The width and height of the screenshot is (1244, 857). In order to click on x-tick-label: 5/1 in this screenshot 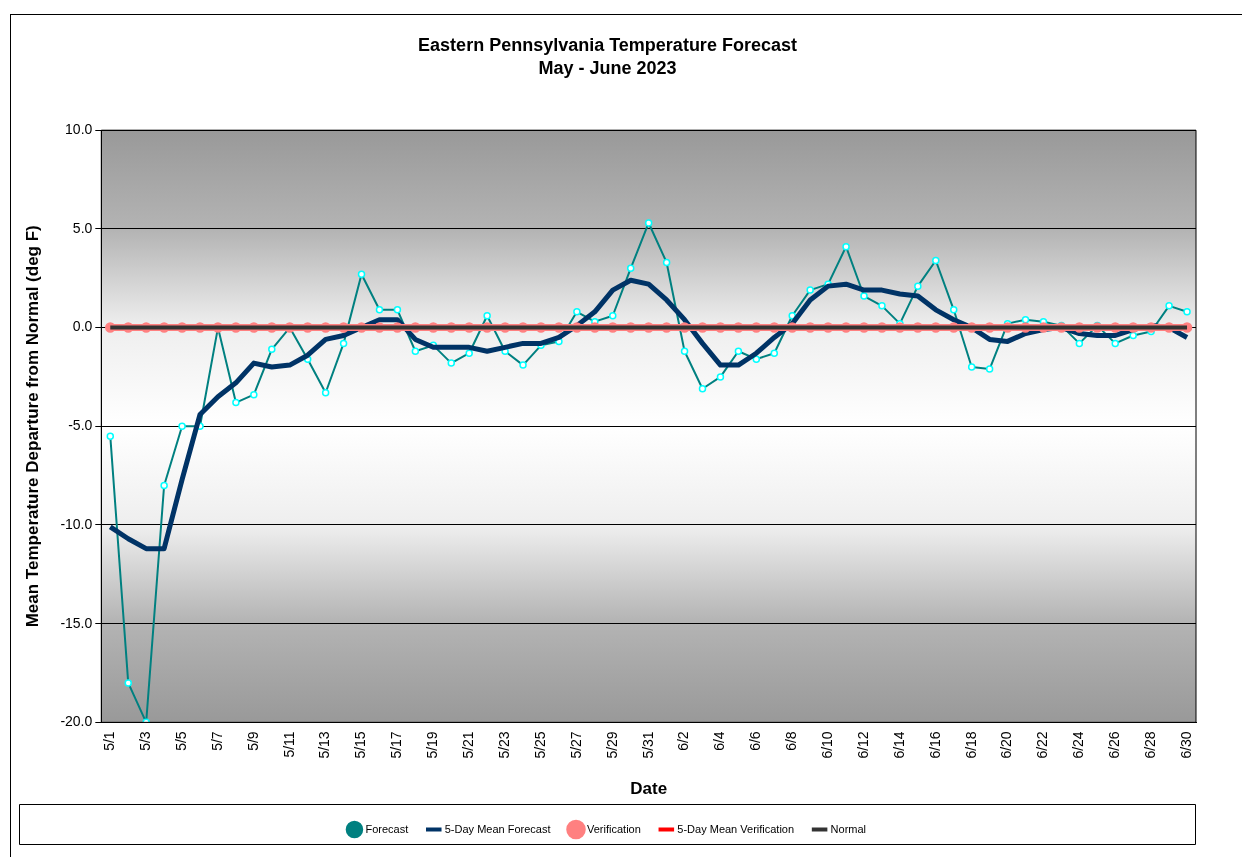, I will do `click(109, 741)`.